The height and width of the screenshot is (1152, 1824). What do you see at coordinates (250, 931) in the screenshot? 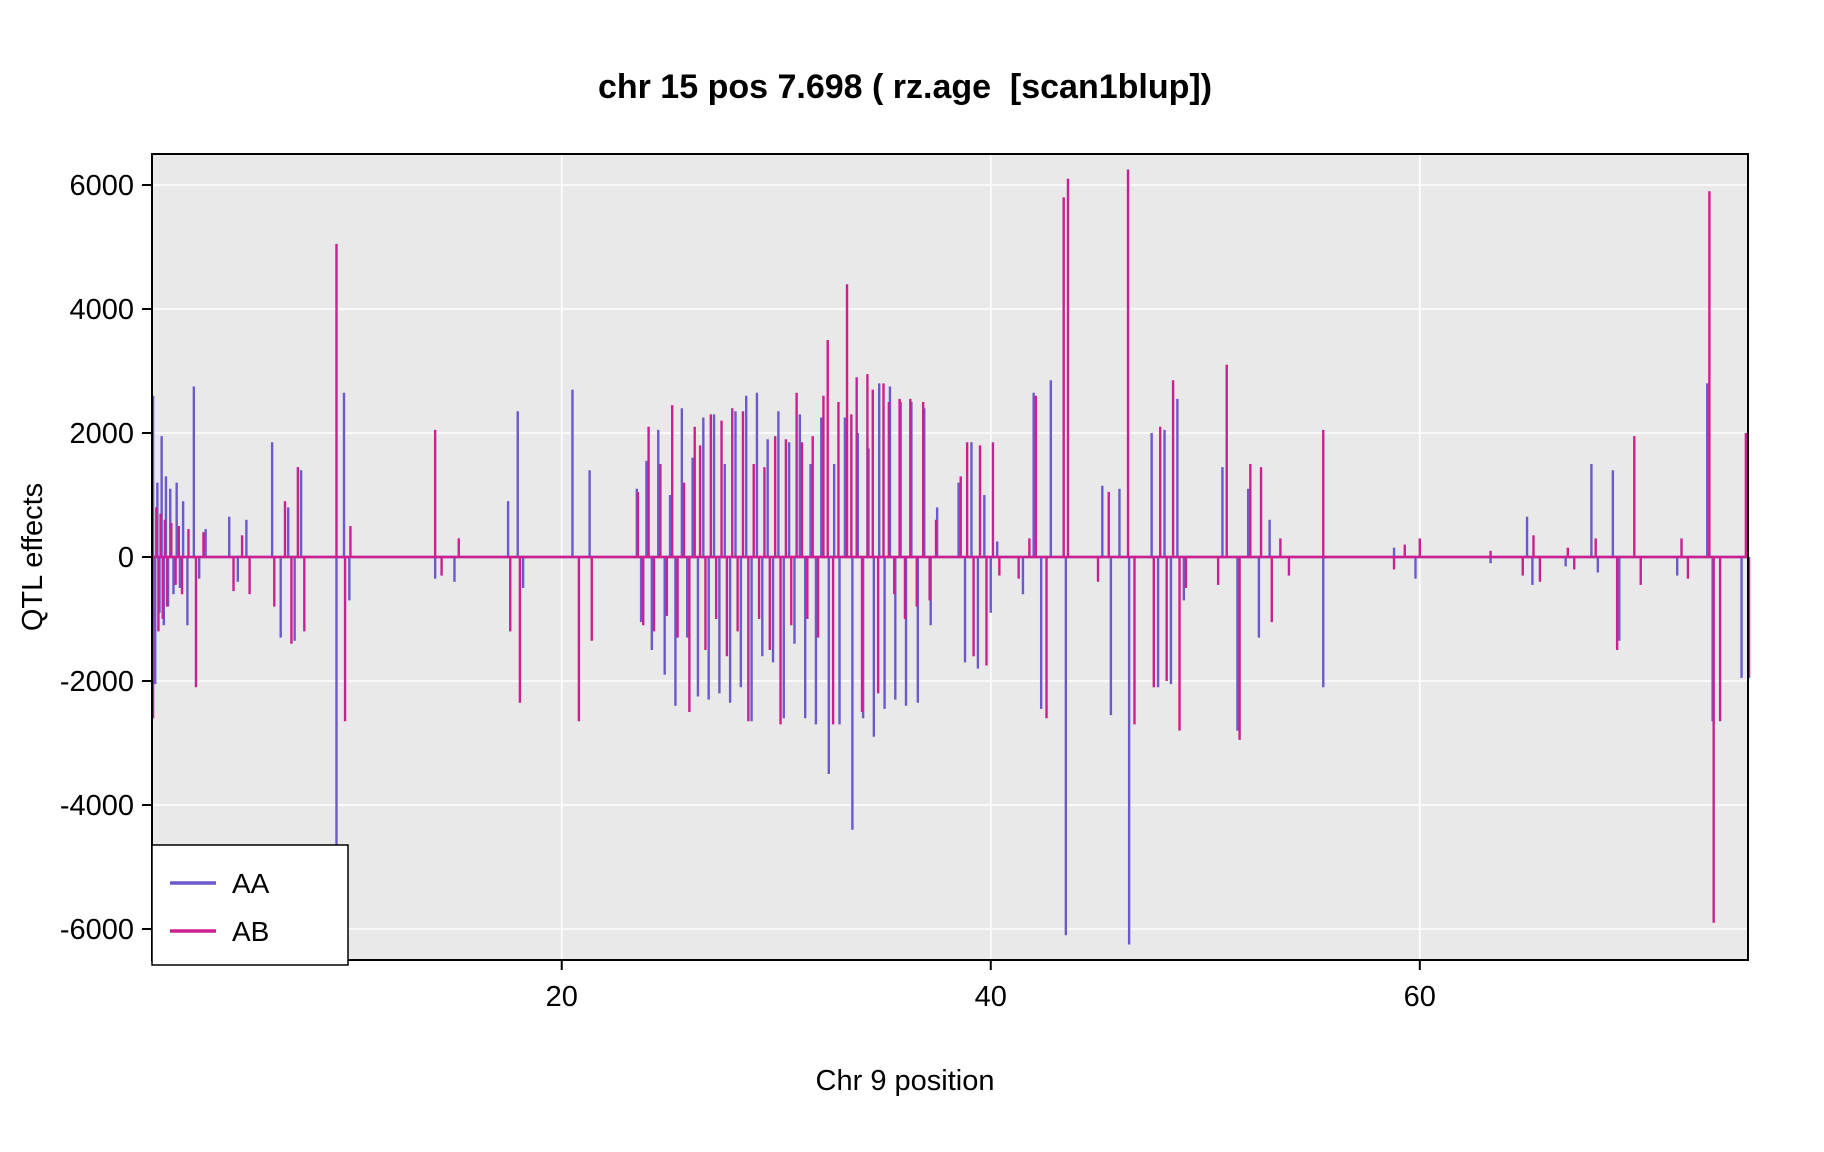
I see `legend-label-ab: AB` at bounding box center [250, 931].